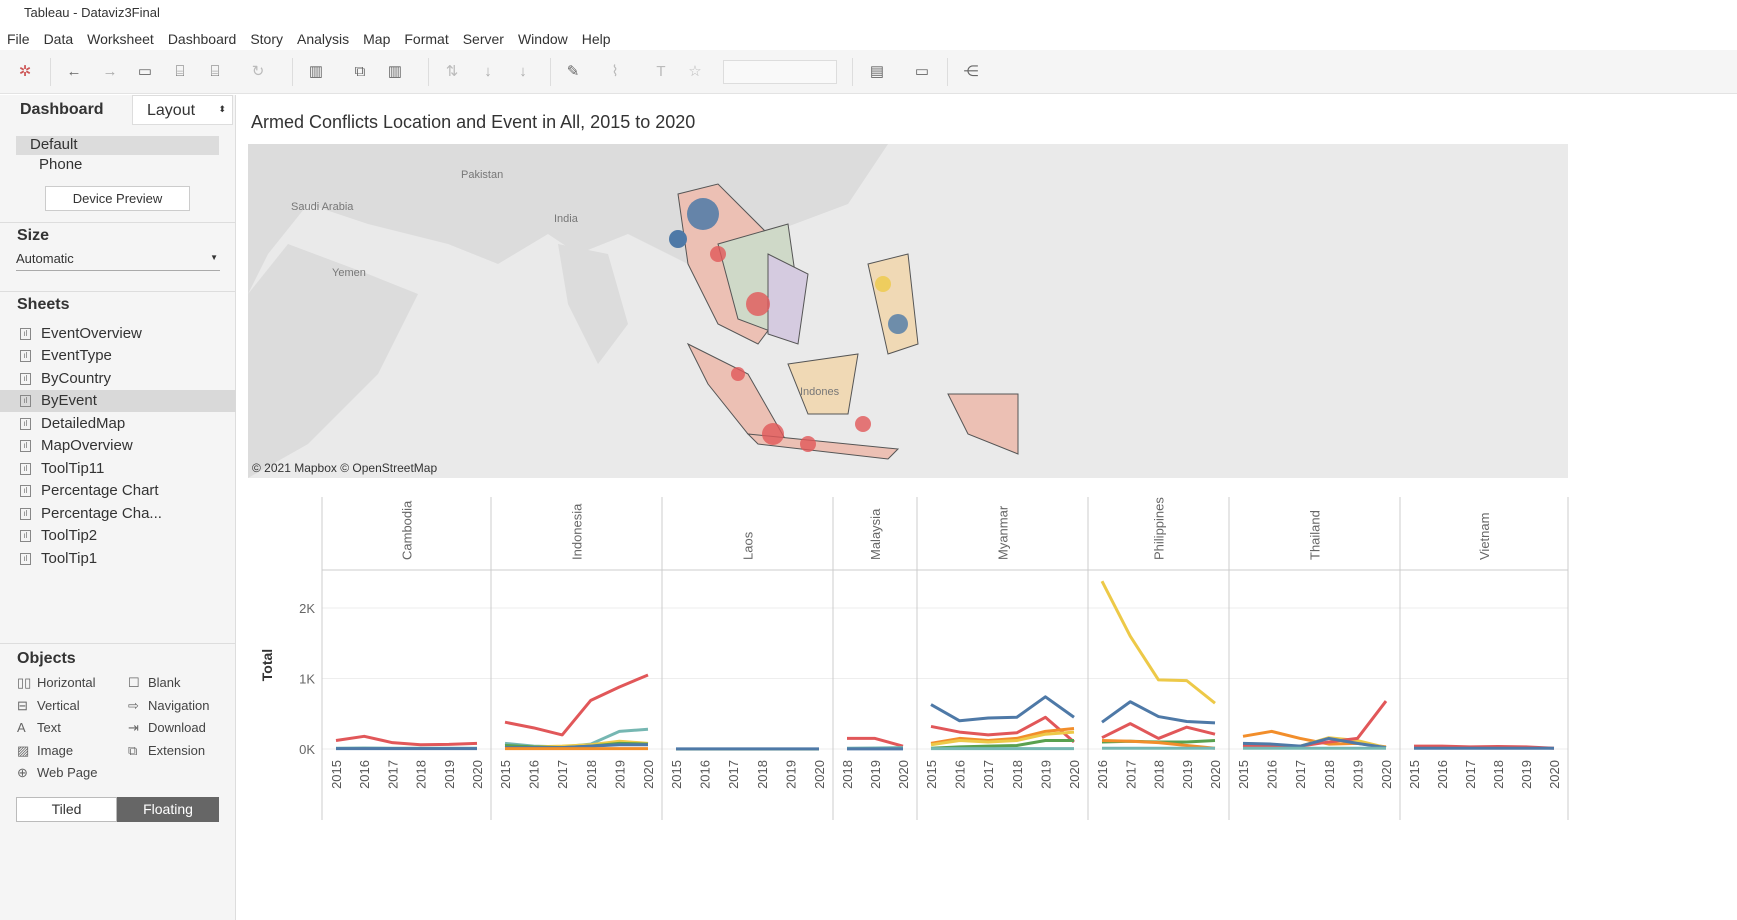 The height and width of the screenshot is (920, 1737). What do you see at coordinates (316, 71) in the screenshot?
I see `new-worksheet-icon: ▥` at bounding box center [316, 71].